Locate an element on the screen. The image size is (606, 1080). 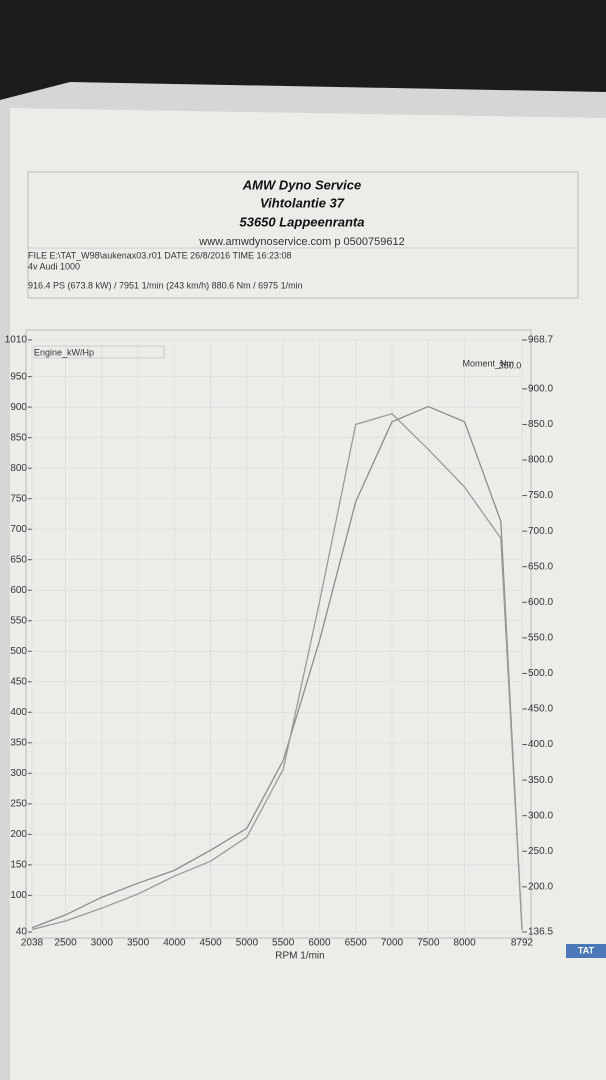
corner-label: 350.0 is located at coordinates (510, 365).